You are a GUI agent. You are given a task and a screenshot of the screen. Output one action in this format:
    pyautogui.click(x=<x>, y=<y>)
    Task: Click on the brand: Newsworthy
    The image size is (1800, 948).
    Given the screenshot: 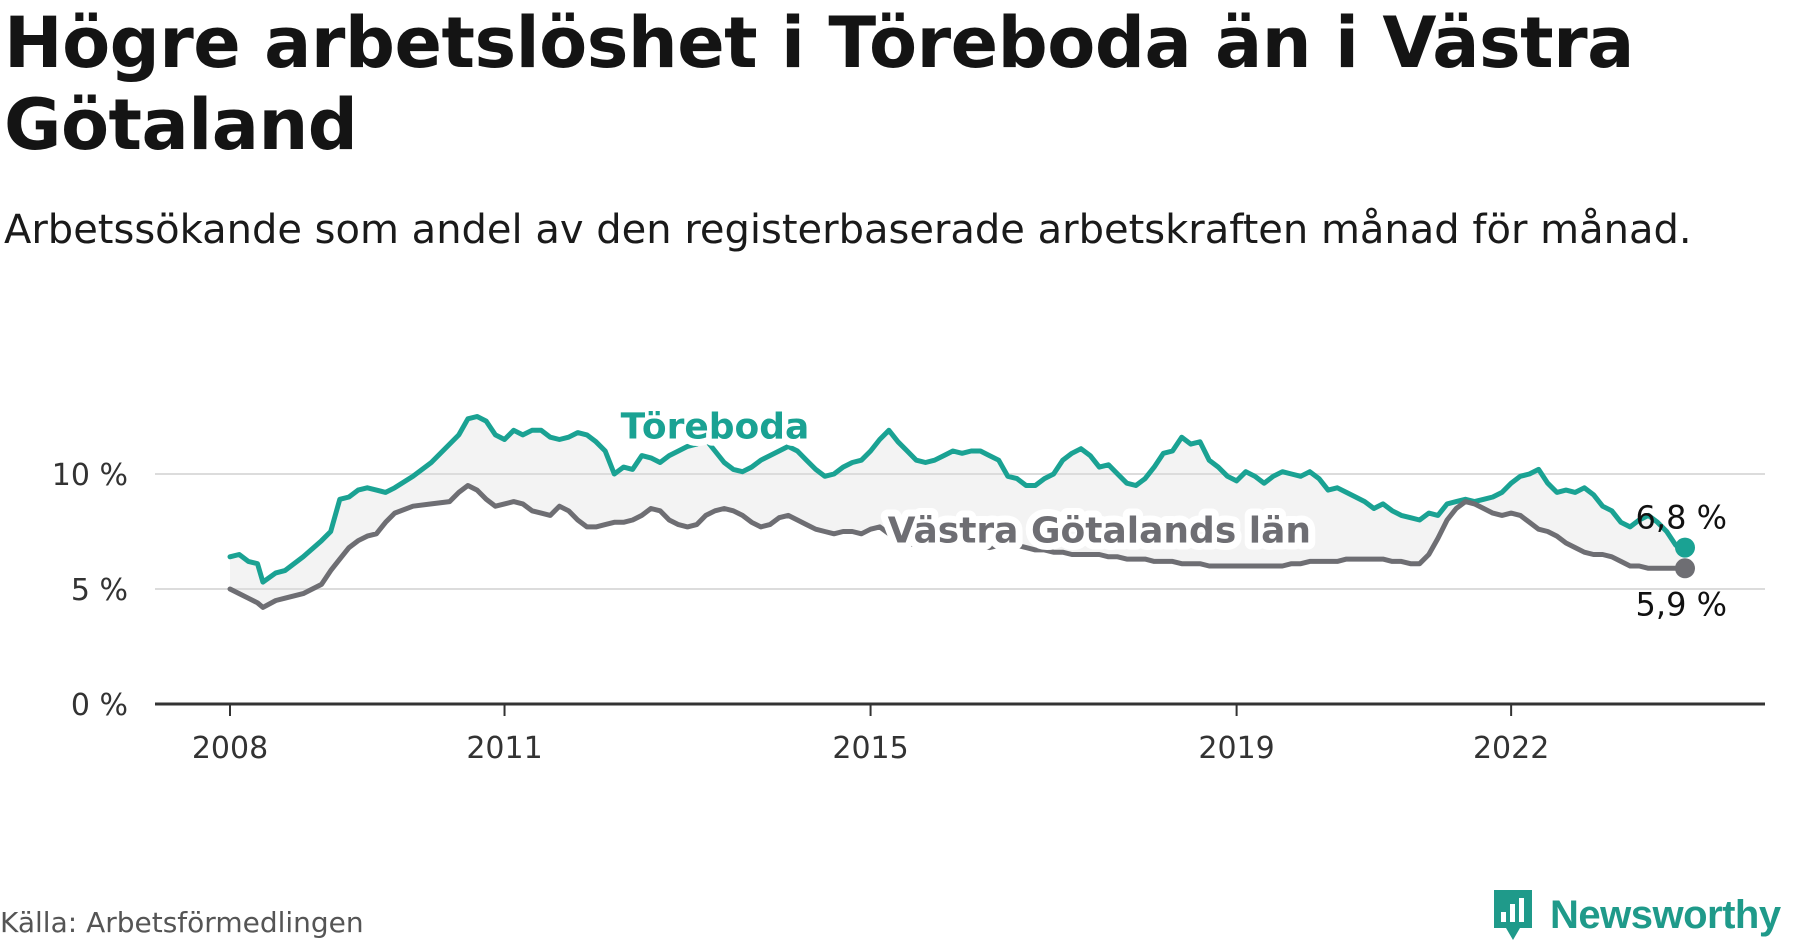 What is the action you would take?
    pyautogui.click(x=1635, y=915)
    